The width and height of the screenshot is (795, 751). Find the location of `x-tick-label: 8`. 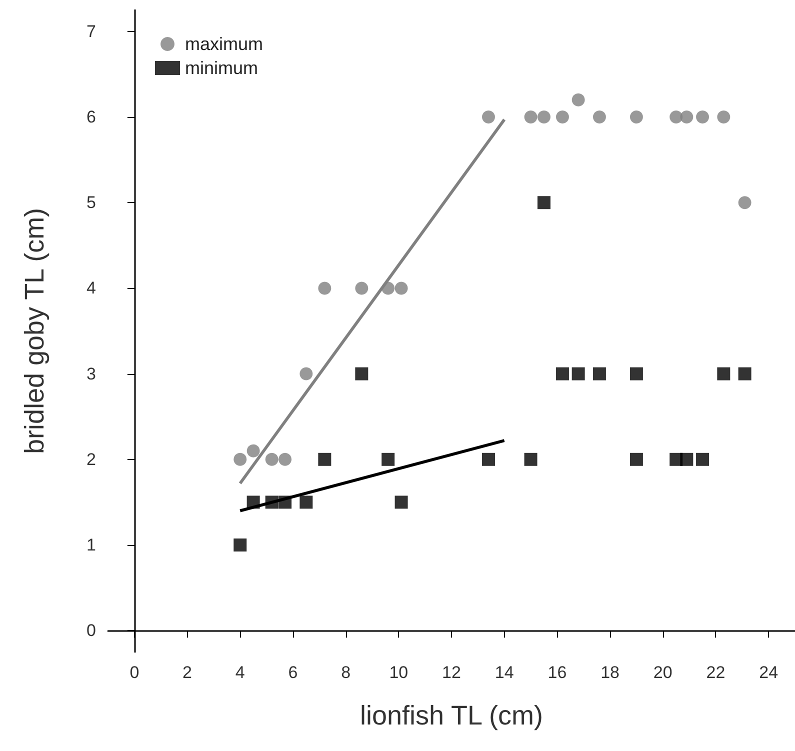

x-tick-label: 8 is located at coordinates (346, 672).